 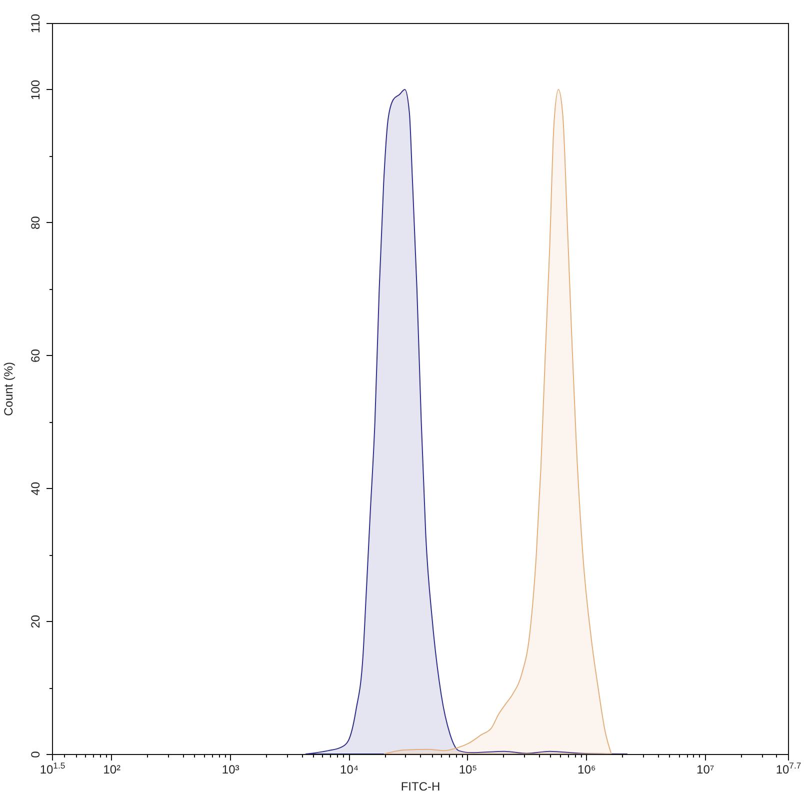 I want to click on x-tick-label: 10², so click(x=112, y=769).